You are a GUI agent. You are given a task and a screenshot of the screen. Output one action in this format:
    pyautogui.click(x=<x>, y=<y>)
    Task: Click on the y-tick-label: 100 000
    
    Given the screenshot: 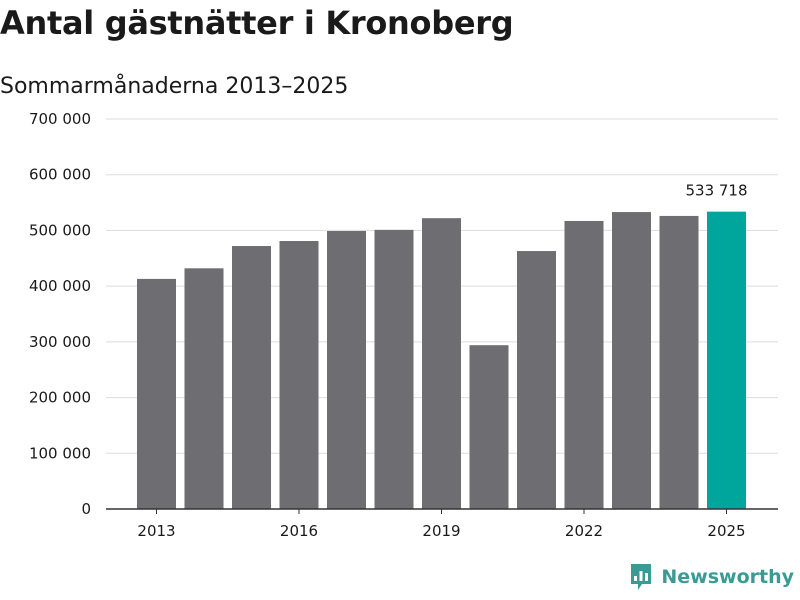 What is the action you would take?
    pyautogui.click(x=60, y=453)
    